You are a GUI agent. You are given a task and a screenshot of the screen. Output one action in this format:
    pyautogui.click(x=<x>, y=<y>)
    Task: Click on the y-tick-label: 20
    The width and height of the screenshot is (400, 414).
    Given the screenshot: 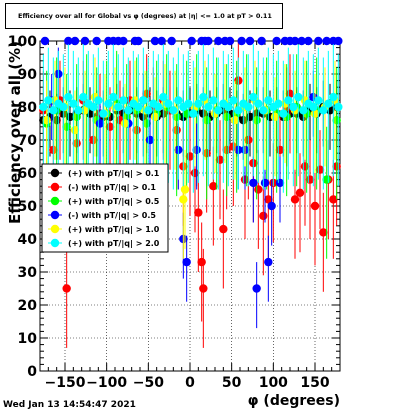 What is the action you would take?
    pyautogui.click(x=28, y=306)
    